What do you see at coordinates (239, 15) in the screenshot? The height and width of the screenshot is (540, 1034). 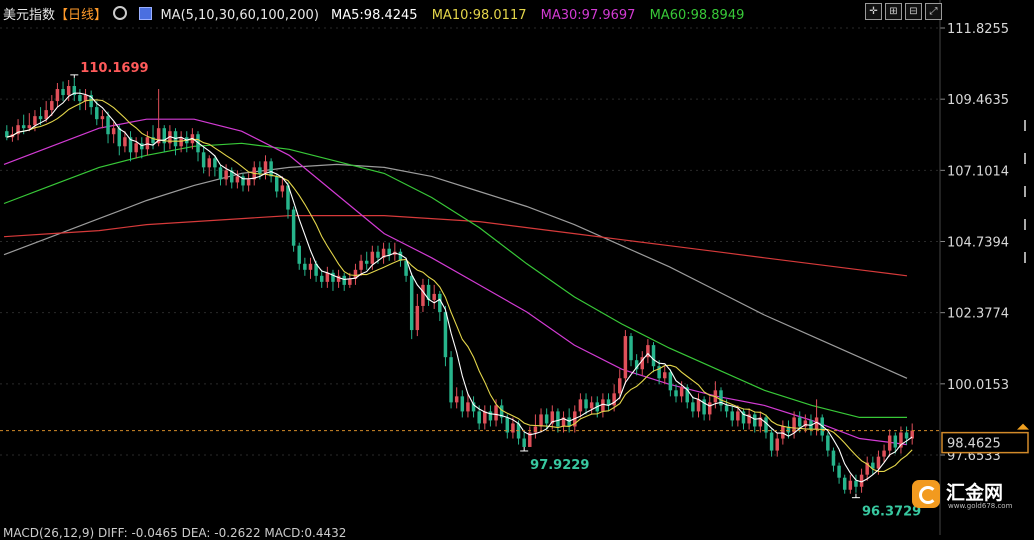 I see `ma-spec: MA(5,10,30,60,100,200)` at bounding box center [239, 15].